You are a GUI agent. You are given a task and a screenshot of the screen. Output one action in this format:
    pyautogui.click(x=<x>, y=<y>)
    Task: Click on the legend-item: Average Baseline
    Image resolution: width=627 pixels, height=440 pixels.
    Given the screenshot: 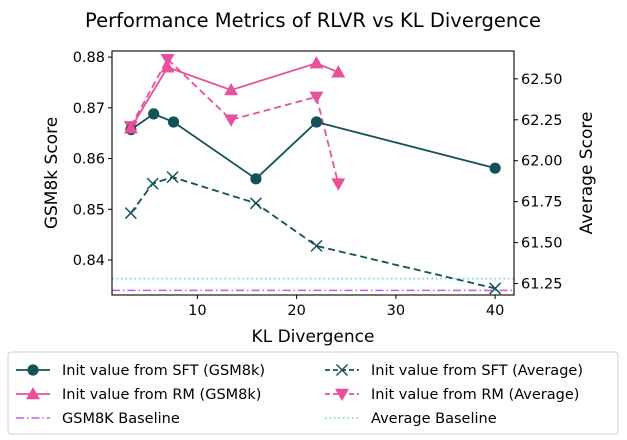 What is the action you would take?
    pyautogui.click(x=411, y=419)
    